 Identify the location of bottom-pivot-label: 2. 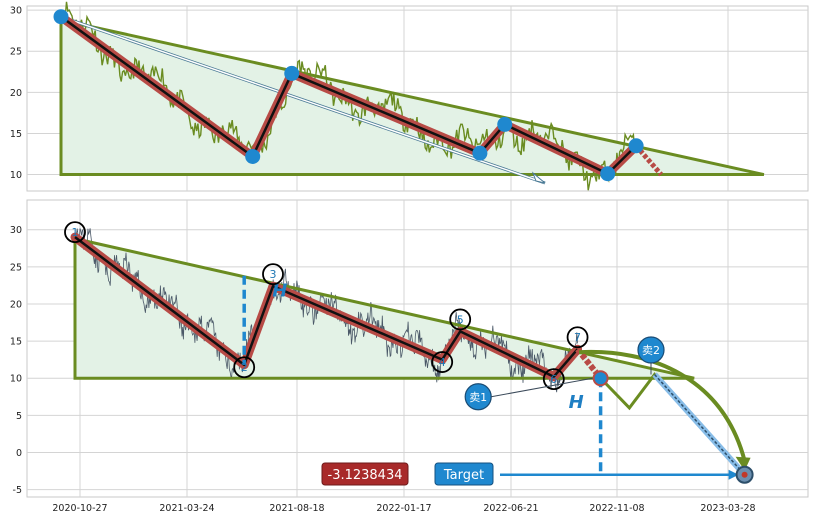
(244, 367).